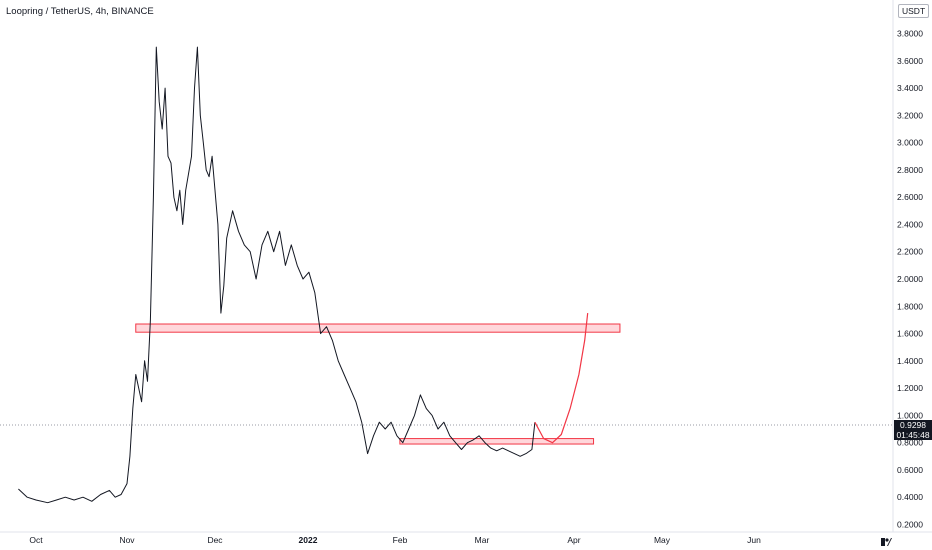  Describe the element at coordinates (910, 279) in the screenshot. I see `y-tick-label: 2.0000` at that location.